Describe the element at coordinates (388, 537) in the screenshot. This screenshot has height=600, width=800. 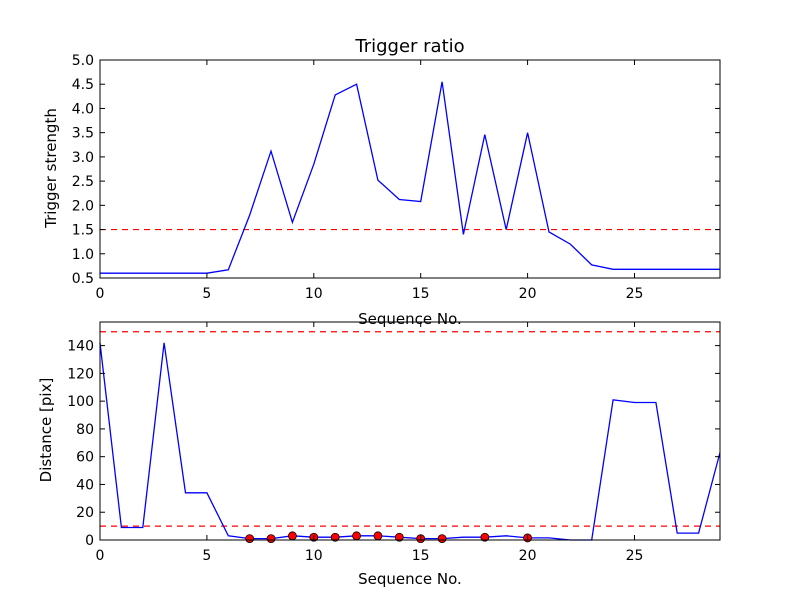
I see `markers-group` at that location.